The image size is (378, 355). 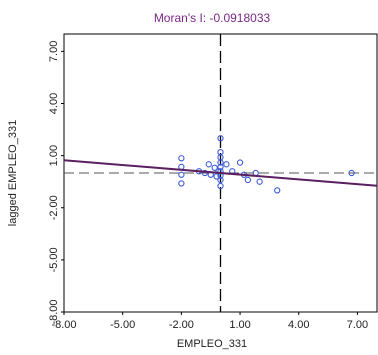 I want to click on data-points, so click(x=266, y=164).